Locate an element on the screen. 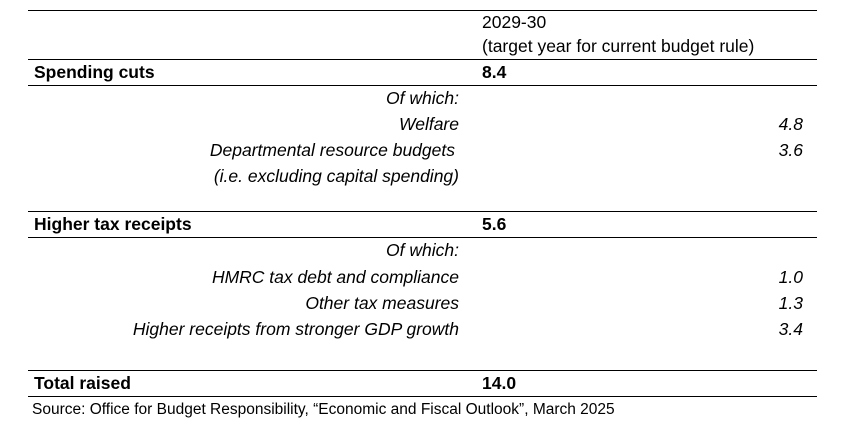 This screenshot has width=847, height=430. item-value: 3.6 is located at coordinates (790, 150).